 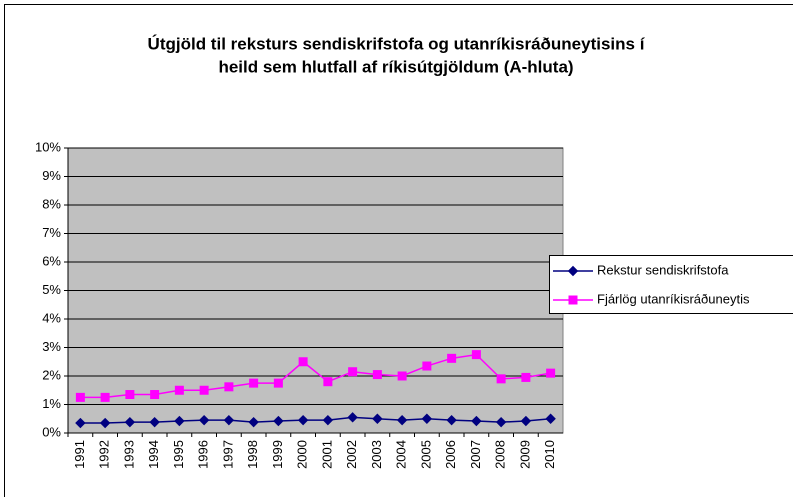 I want to click on y-tick-label: 9%, so click(x=51, y=175).